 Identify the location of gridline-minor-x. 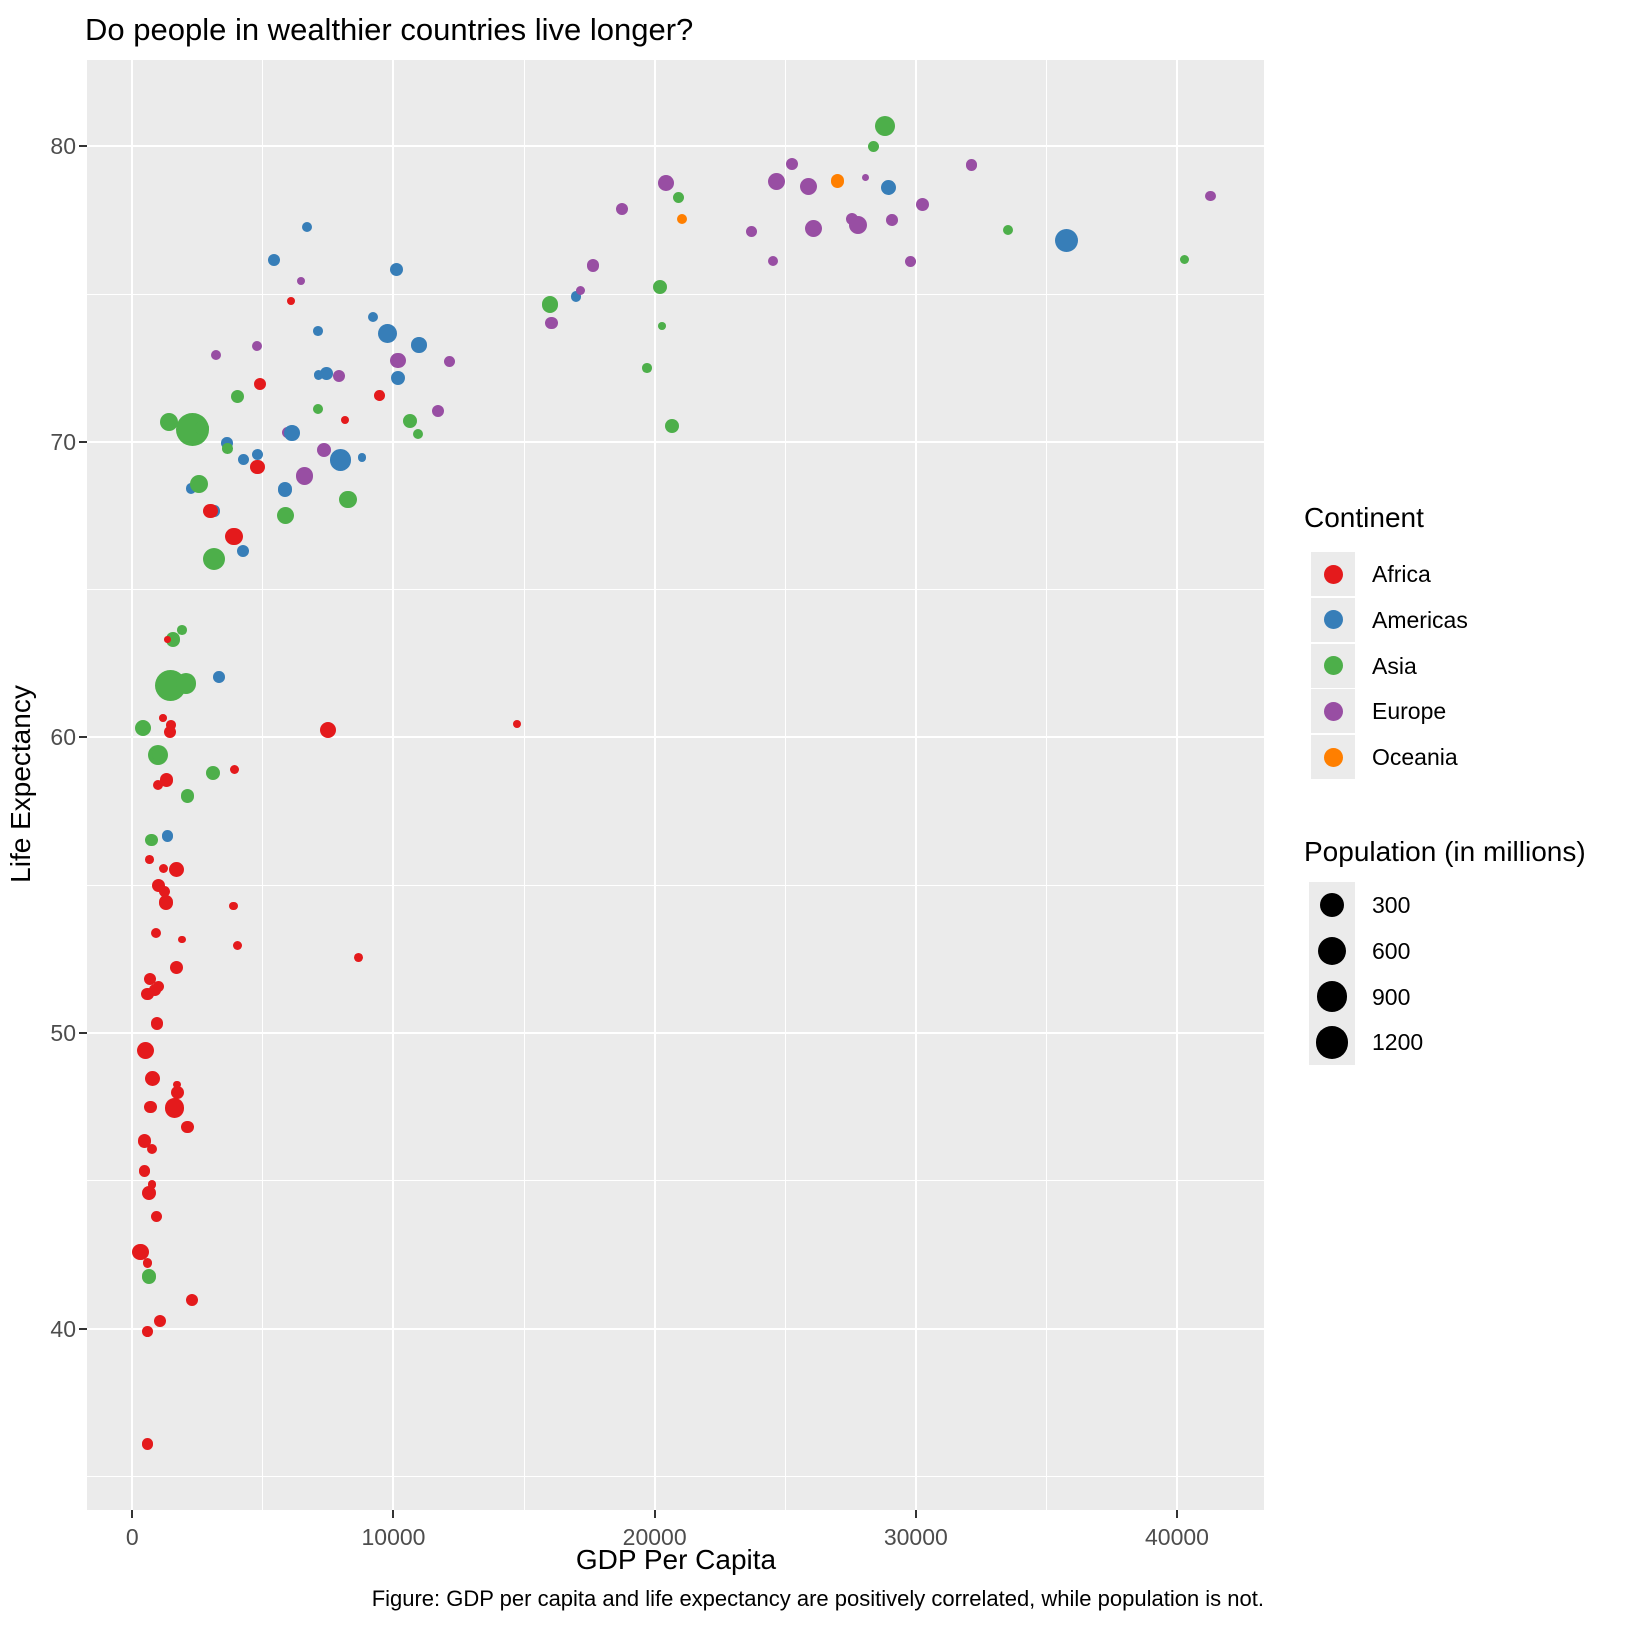
(1046, 785).